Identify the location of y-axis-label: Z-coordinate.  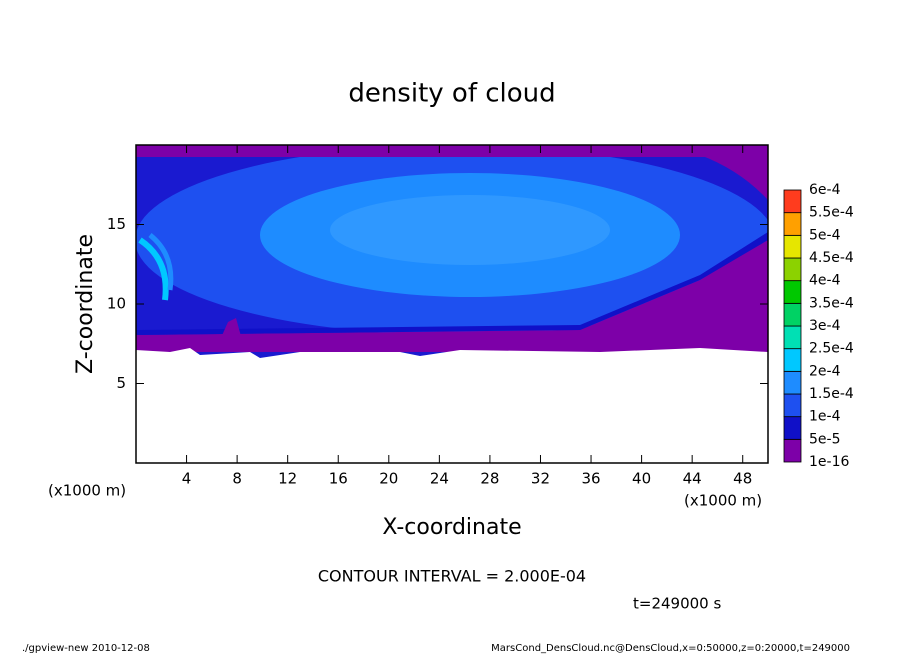
(85, 304).